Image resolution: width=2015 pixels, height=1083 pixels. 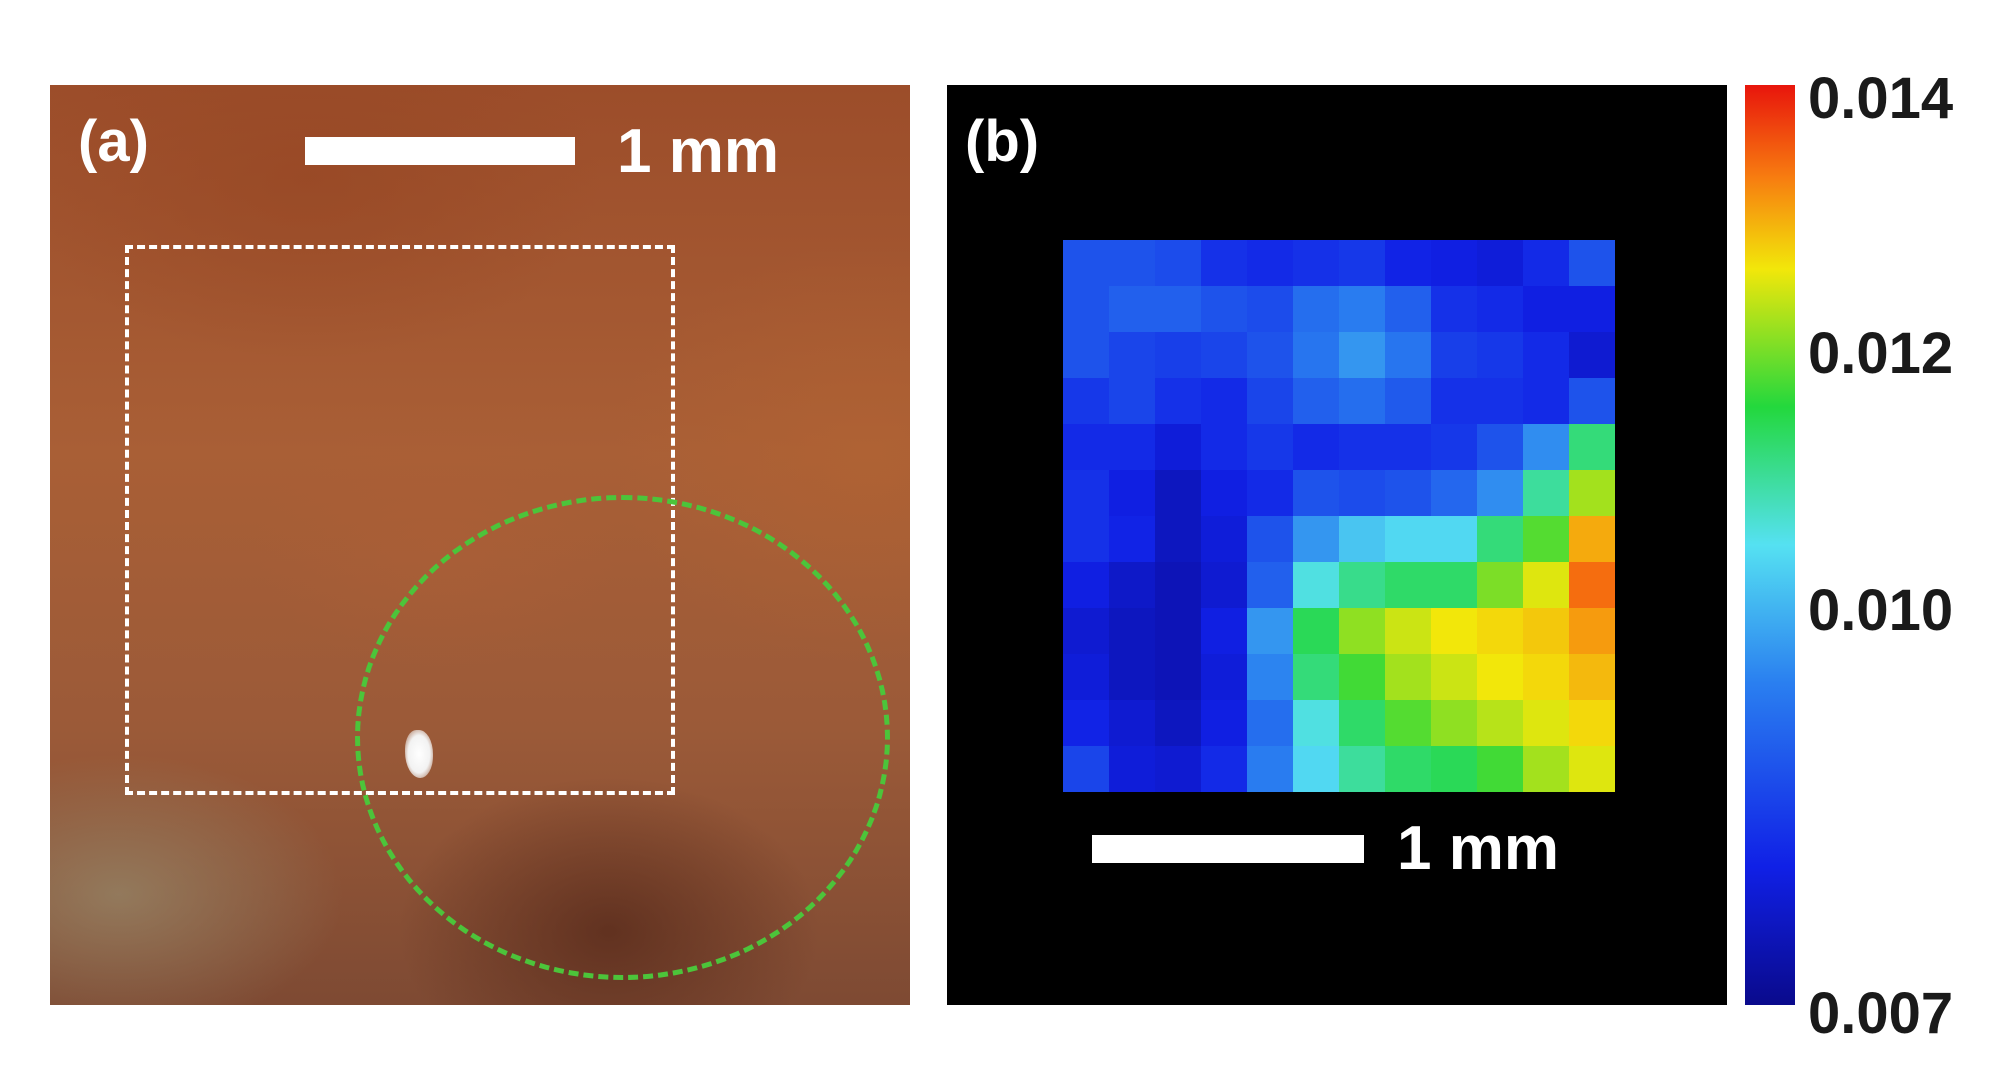 What do you see at coordinates (1002, 141) in the screenshot?
I see `panel-b-label: (b)` at bounding box center [1002, 141].